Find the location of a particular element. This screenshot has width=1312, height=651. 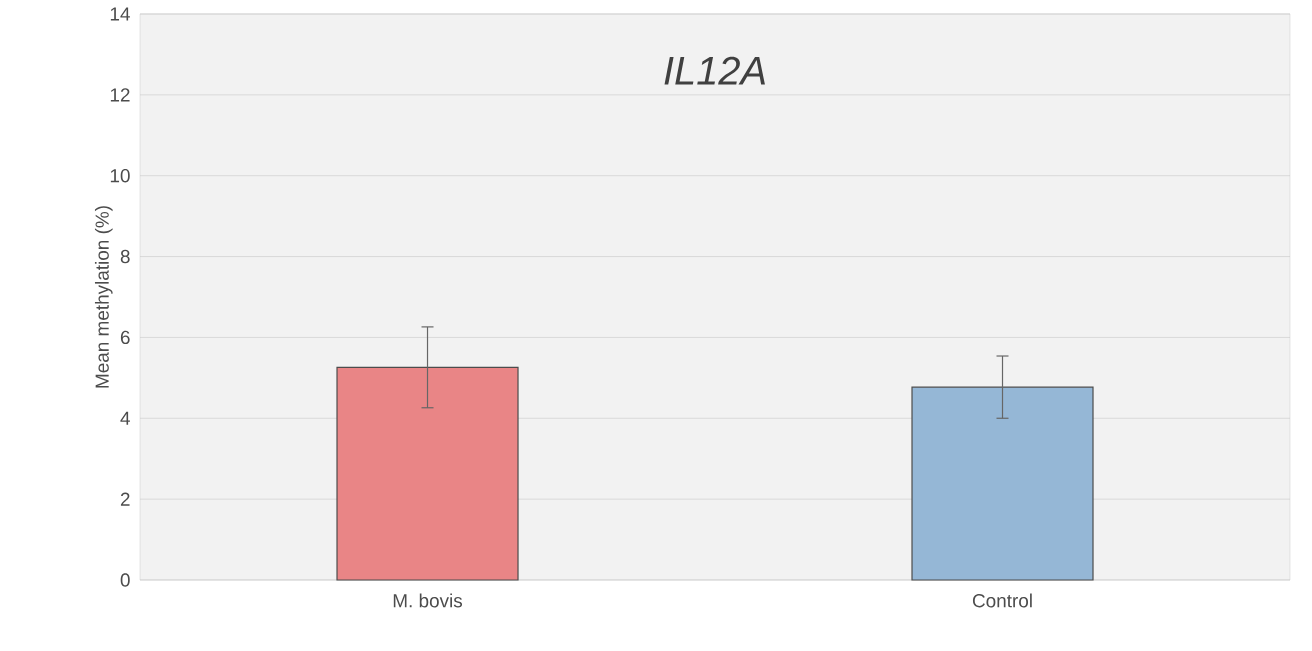

text: IL12A is located at coordinates (714, 70).